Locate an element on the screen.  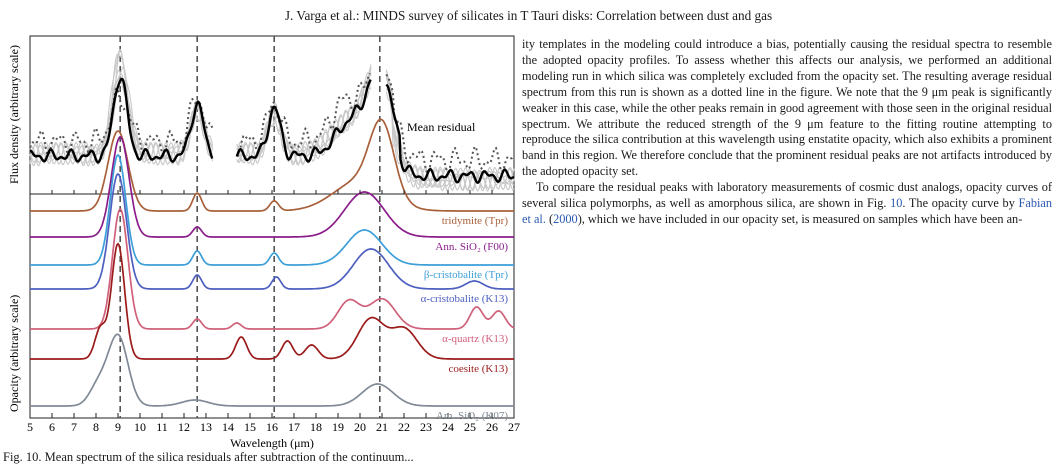
x-tick-label: 8 is located at coordinates (96, 427).